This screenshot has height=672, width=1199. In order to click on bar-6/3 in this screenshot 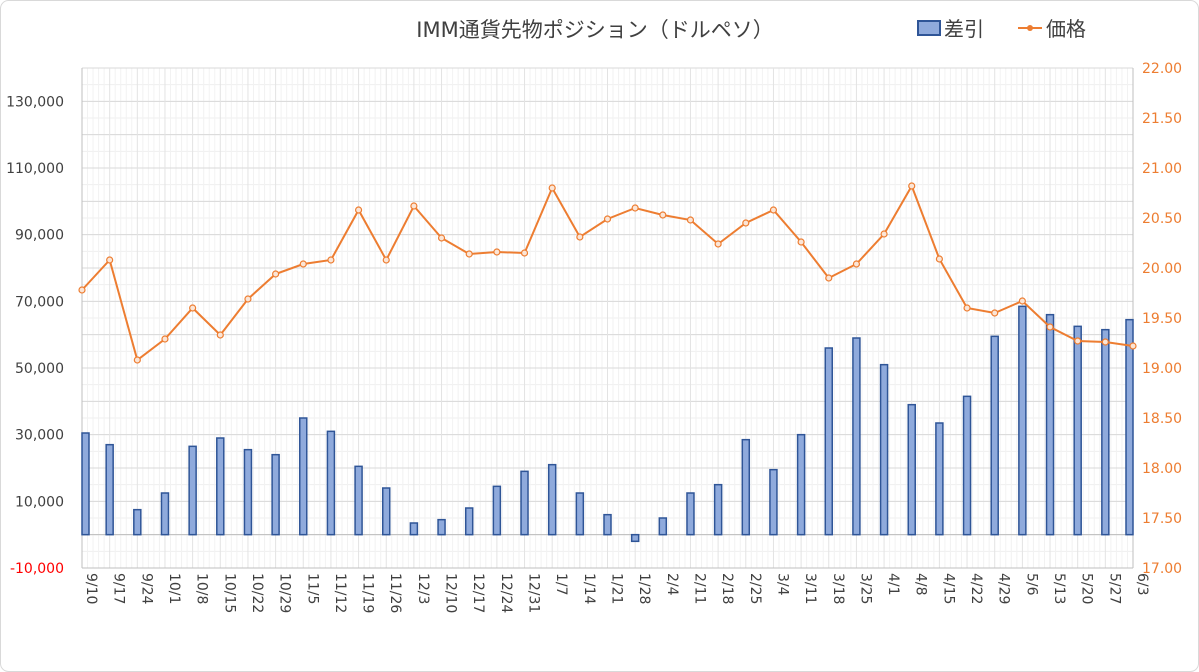, I will do `click(1129, 427)`.